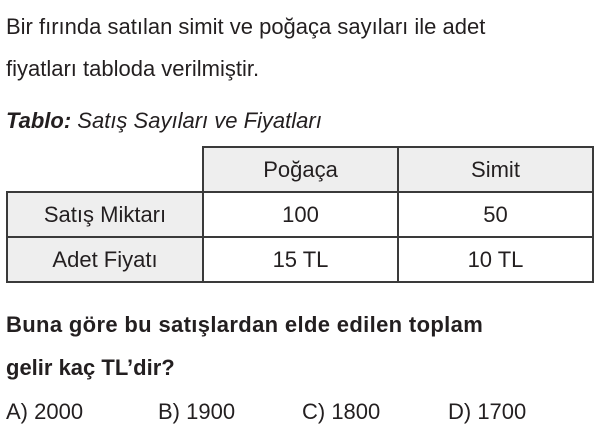  I want to click on option-b: B) 1900, so click(197, 411).